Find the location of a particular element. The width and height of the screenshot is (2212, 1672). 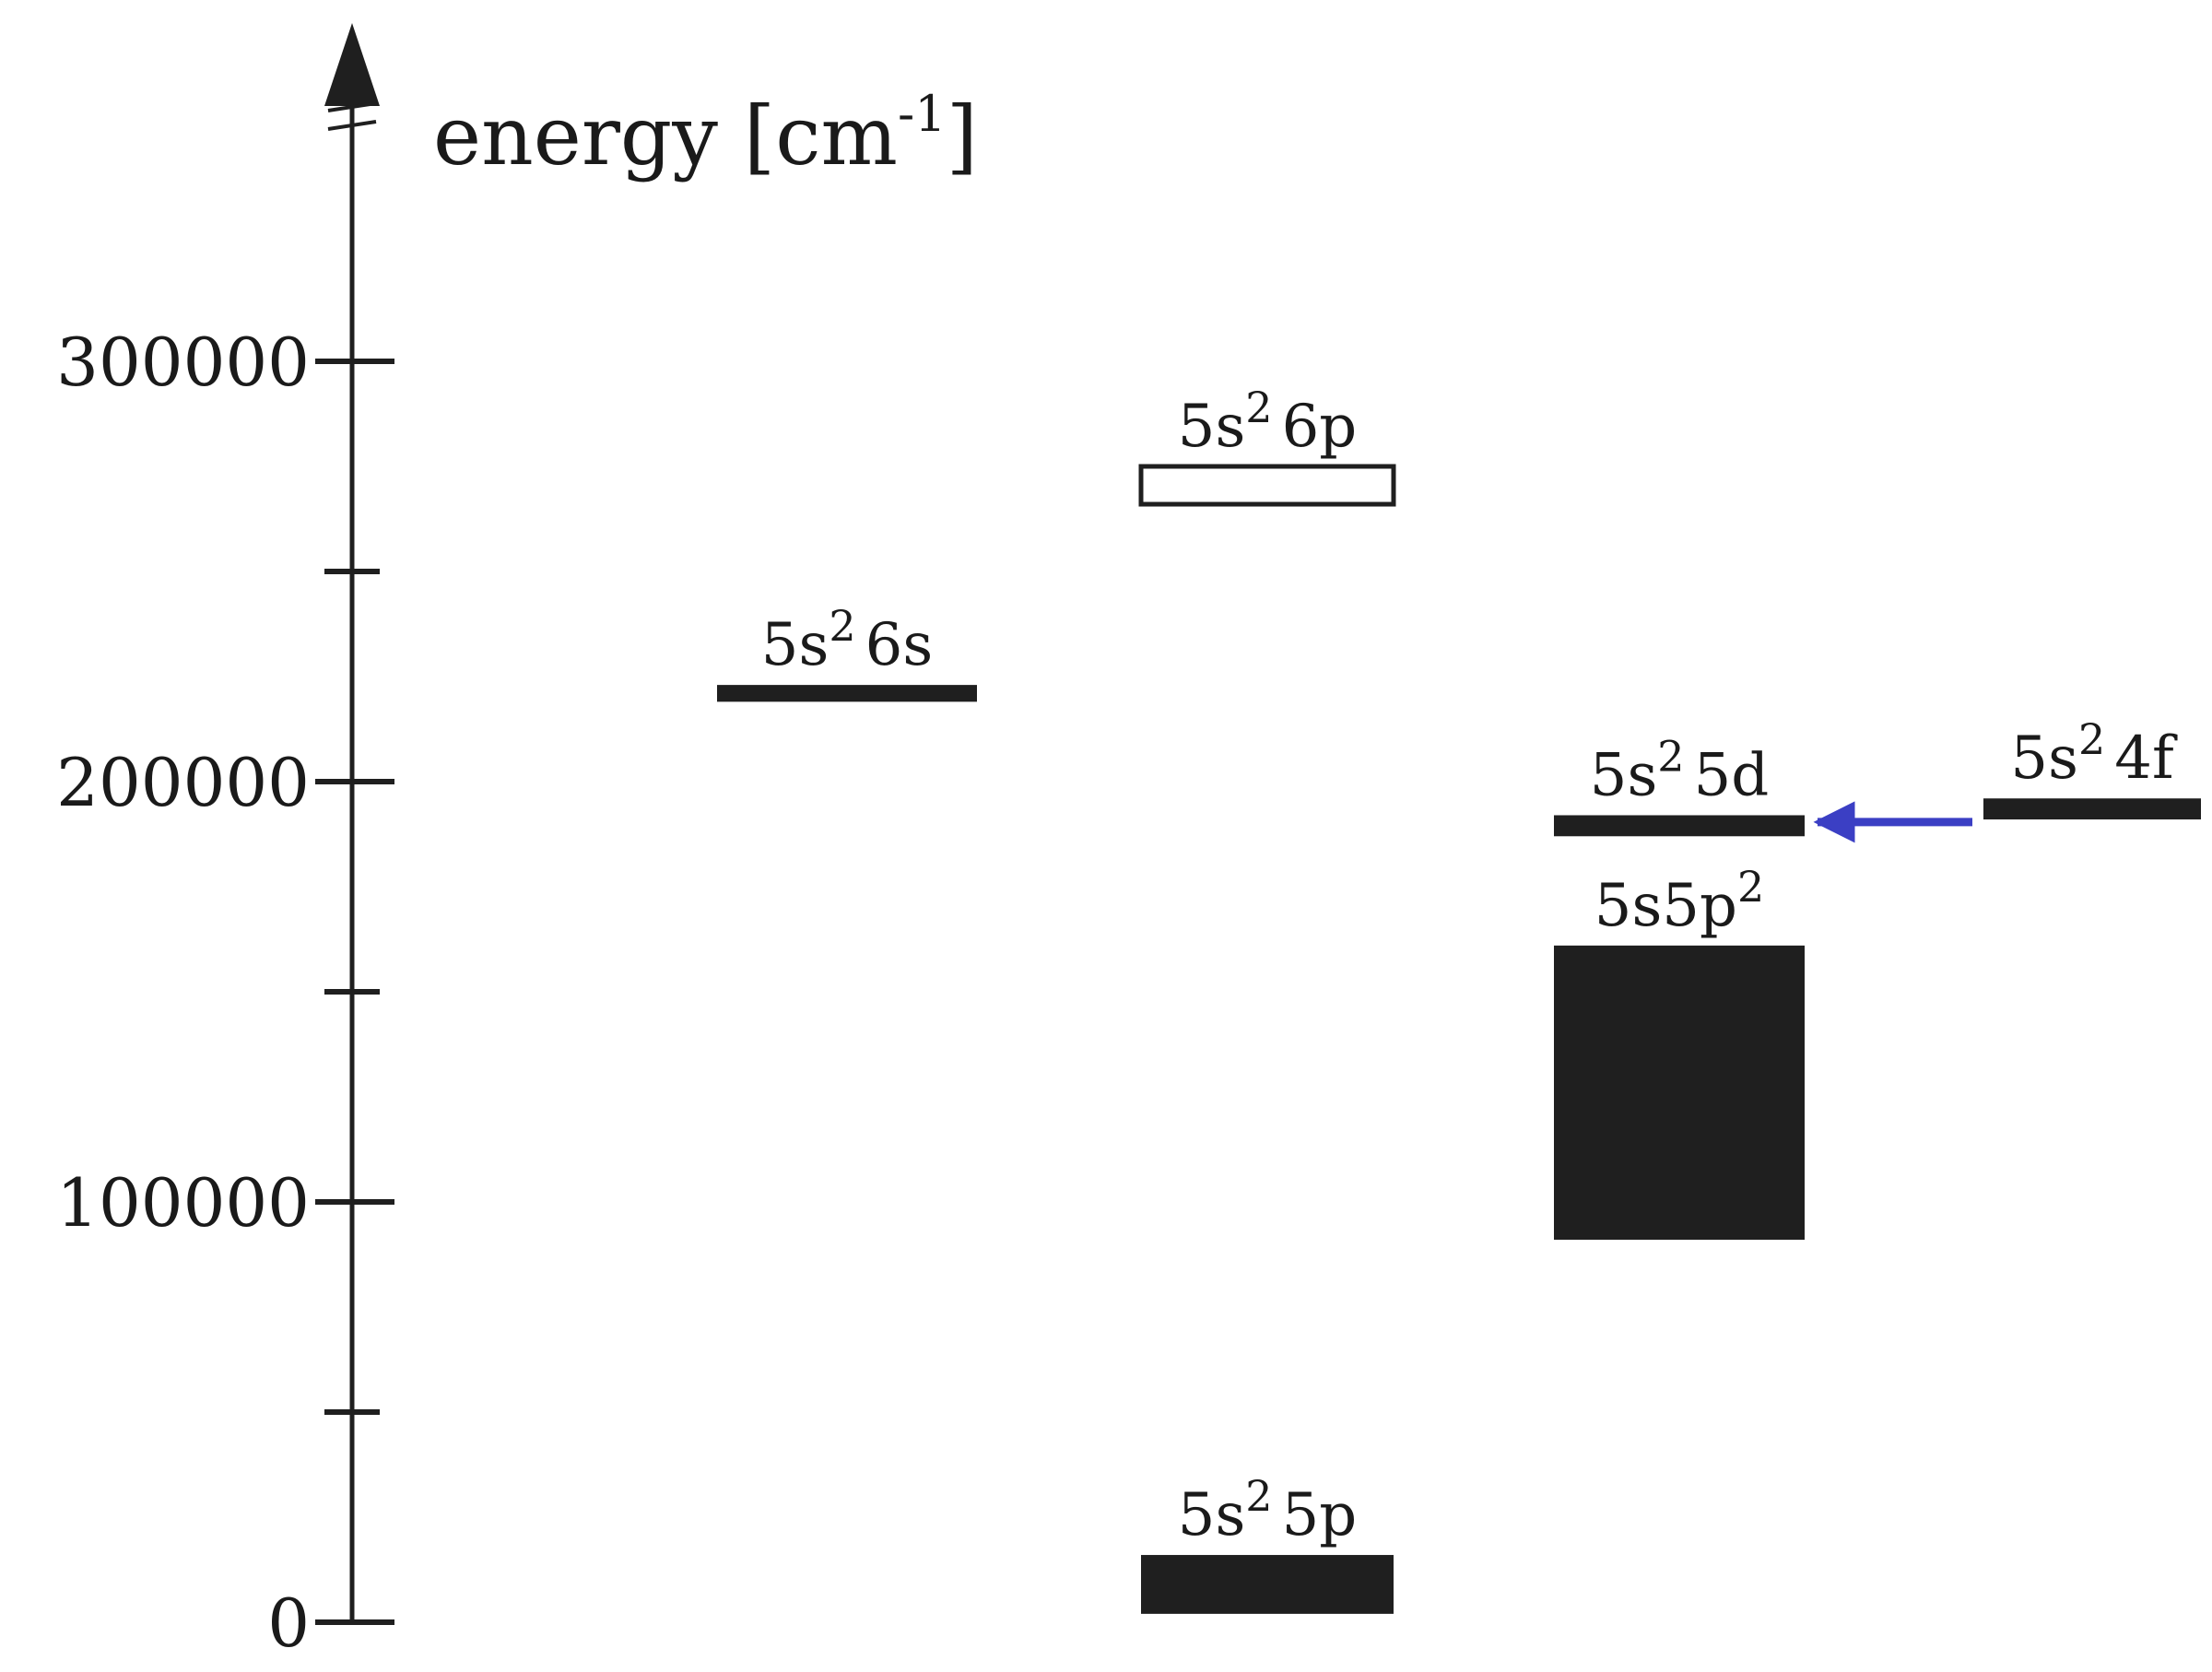

level-5s2-4f is located at coordinates (2092, 809).